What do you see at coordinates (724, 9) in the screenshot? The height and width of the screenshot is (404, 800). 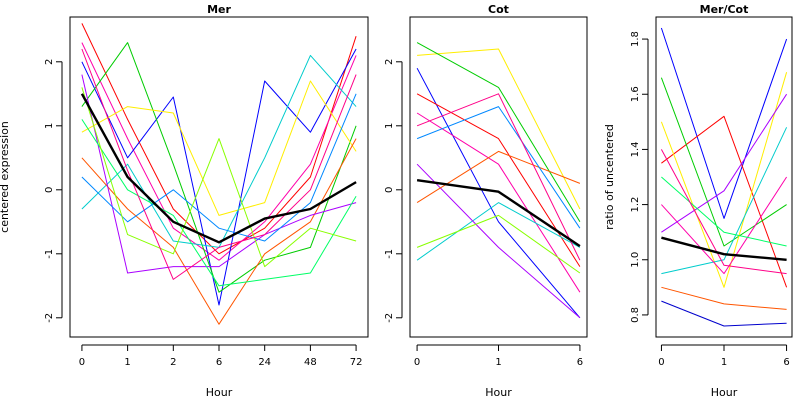 I see `chart-title: Mer/Cot` at bounding box center [724, 9].